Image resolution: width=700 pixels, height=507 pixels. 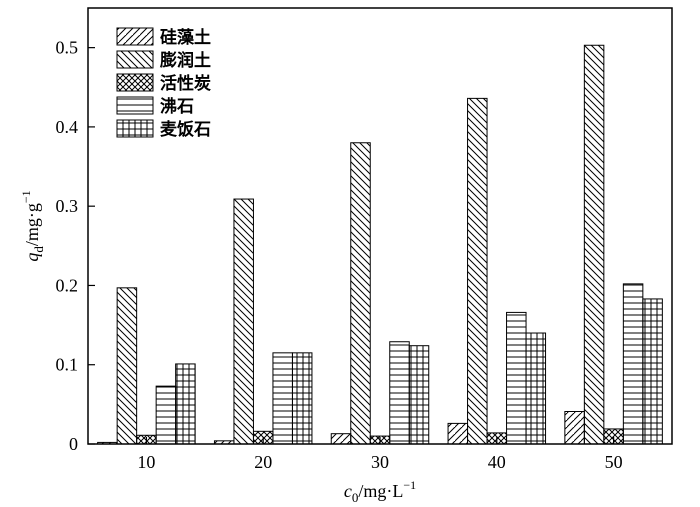 I want to click on x-tick-label: 10, so click(x=146, y=462).